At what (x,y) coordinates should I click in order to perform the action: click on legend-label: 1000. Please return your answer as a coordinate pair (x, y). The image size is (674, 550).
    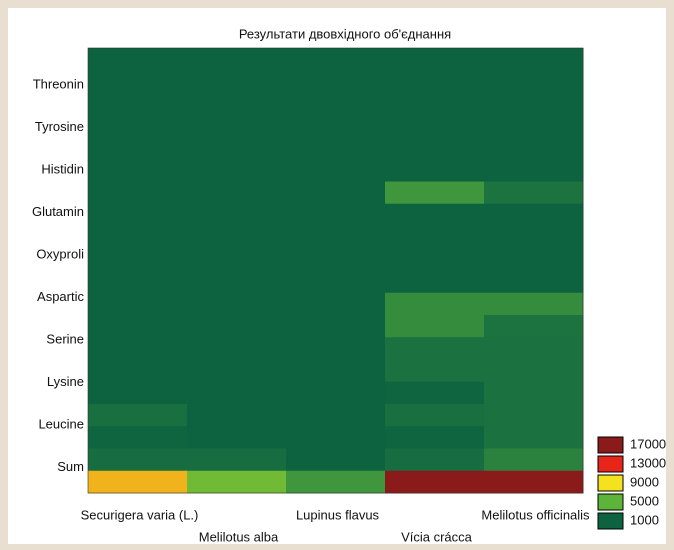
    Looking at the image, I should click on (644, 519).